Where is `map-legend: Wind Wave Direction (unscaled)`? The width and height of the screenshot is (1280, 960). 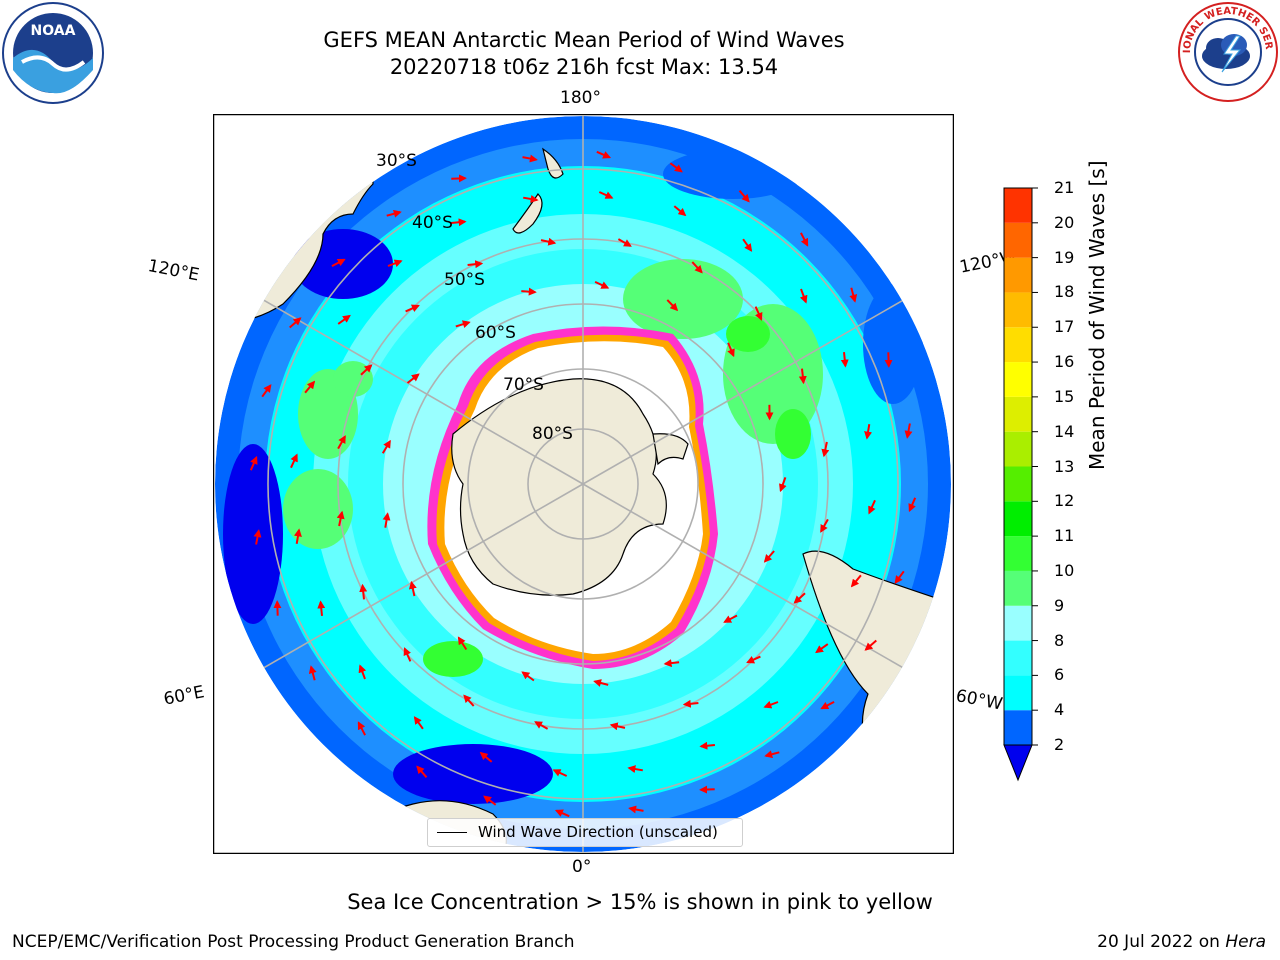 map-legend: Wind Wave Direction (unscaled) is located at coordinates (585, 832).